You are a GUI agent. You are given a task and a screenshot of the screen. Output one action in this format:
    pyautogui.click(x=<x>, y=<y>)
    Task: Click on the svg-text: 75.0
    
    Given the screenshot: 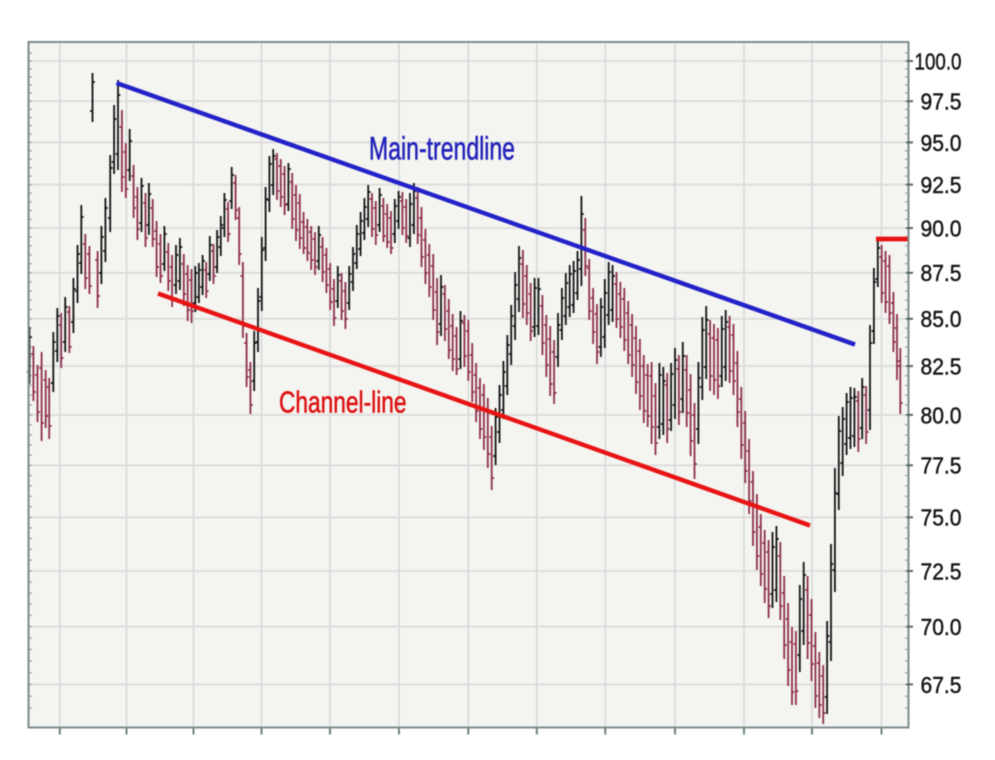 What is the action you would take?
    pyautogui.click(x=941, y=518)
    